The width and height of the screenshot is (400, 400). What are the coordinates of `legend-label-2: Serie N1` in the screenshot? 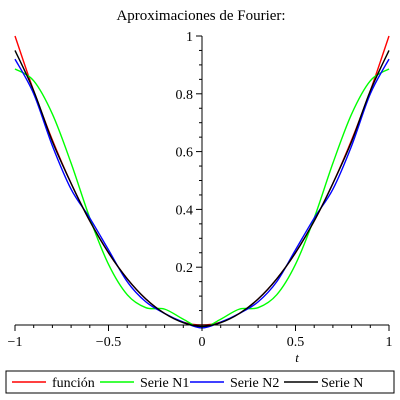 It's located at (164, 383).